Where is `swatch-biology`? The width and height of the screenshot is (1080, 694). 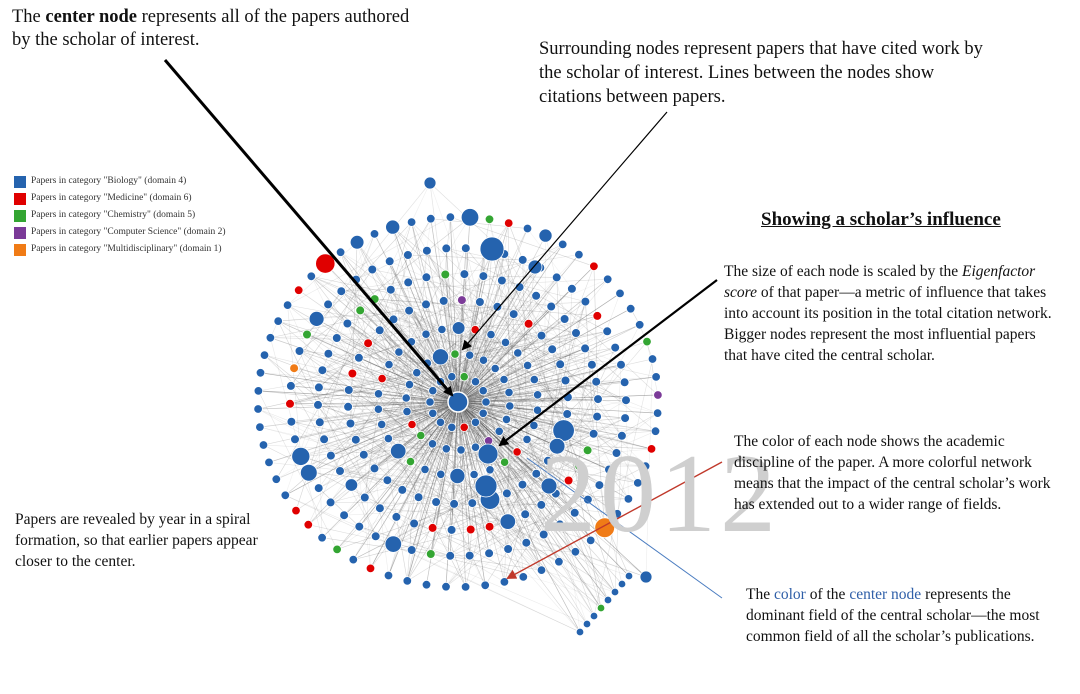
swatch-biology is located at coordinates (20, 181).